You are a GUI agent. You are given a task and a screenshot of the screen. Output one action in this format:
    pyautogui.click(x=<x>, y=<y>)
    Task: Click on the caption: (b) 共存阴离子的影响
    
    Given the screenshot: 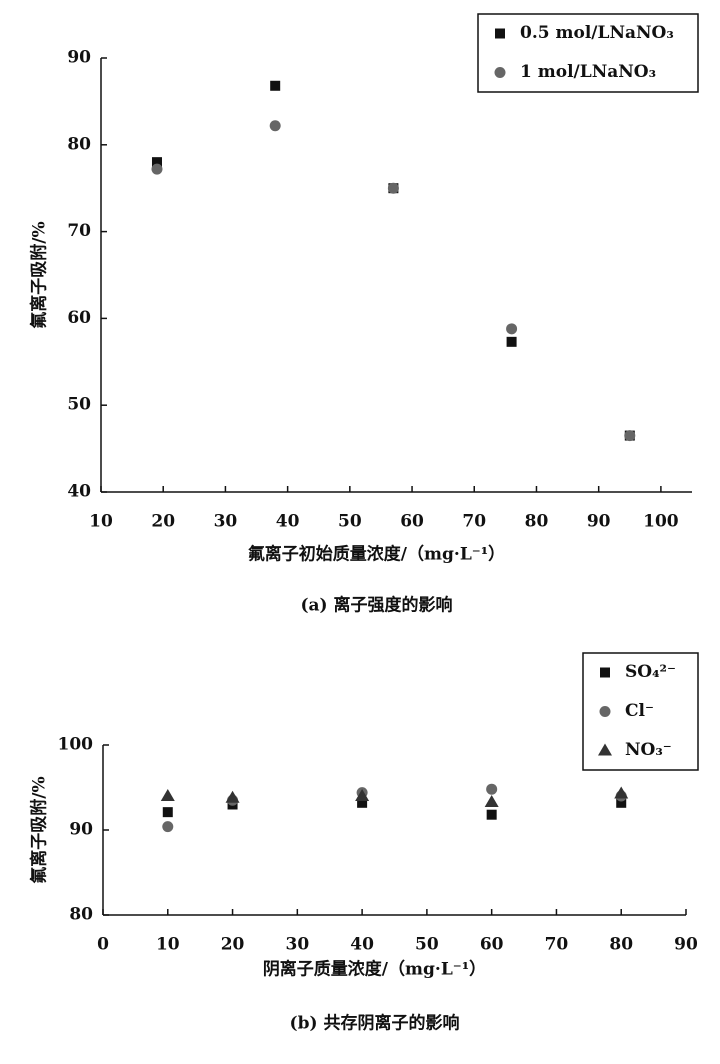 What is the action you would take?
    pyautogui.click(x=375, y=1023)
    